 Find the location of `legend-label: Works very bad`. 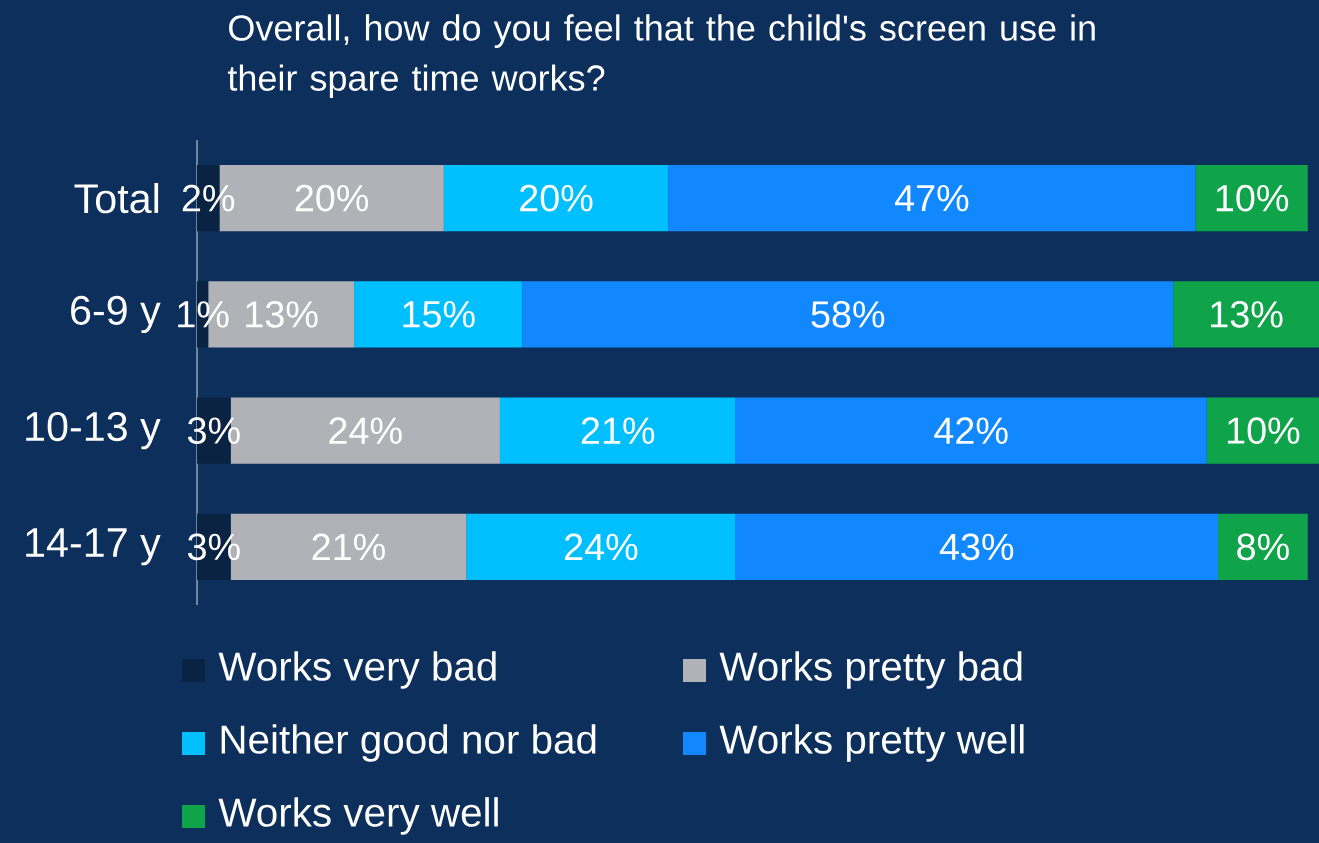

legend-label: Works very bad is located at coordinates (357, 670).